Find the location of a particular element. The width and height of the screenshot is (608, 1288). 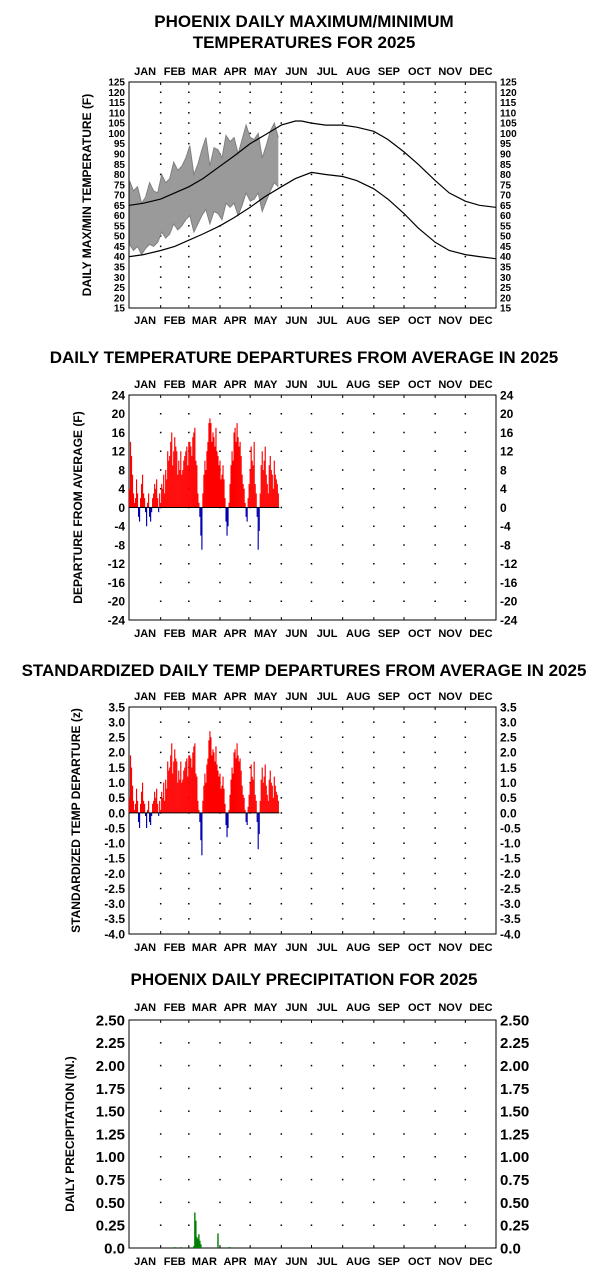

chart2-ytick-left: -12 is located at coordinates (117, 564).